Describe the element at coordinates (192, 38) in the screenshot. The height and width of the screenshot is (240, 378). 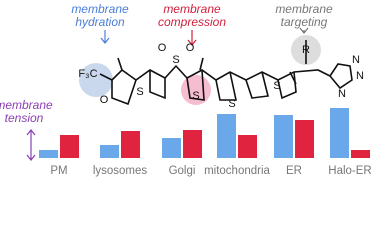
I see `compression-arrow` at that location.